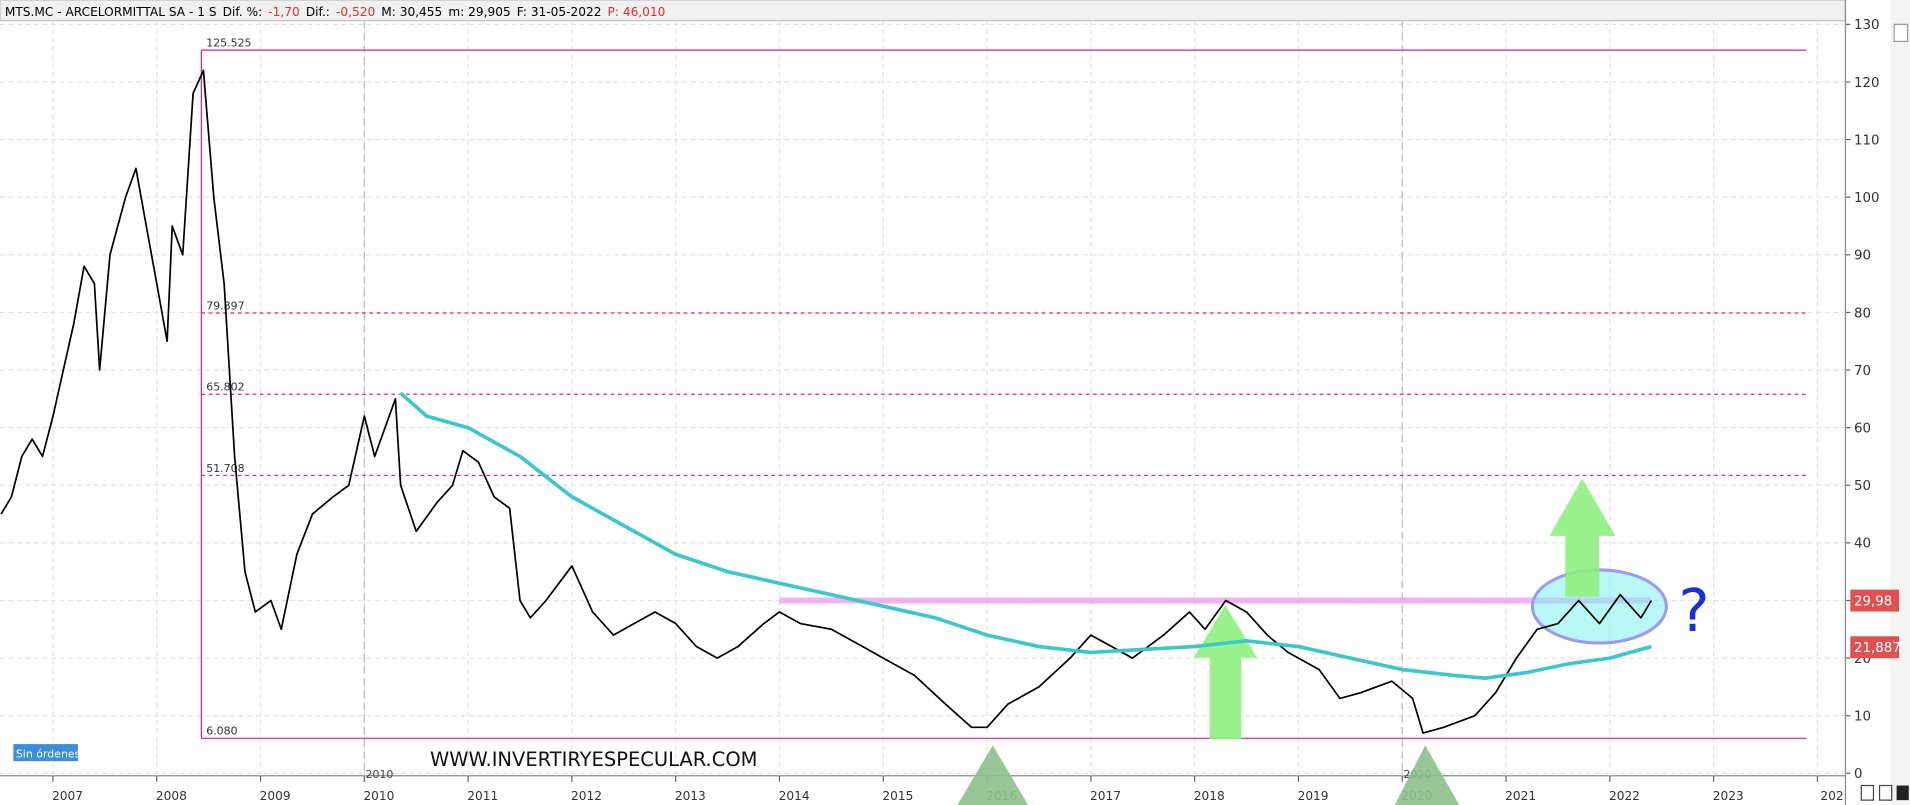  Describe the element at coordinates (411, 12) in the screenshot. I see `header-text: M: 30,455` at that location.